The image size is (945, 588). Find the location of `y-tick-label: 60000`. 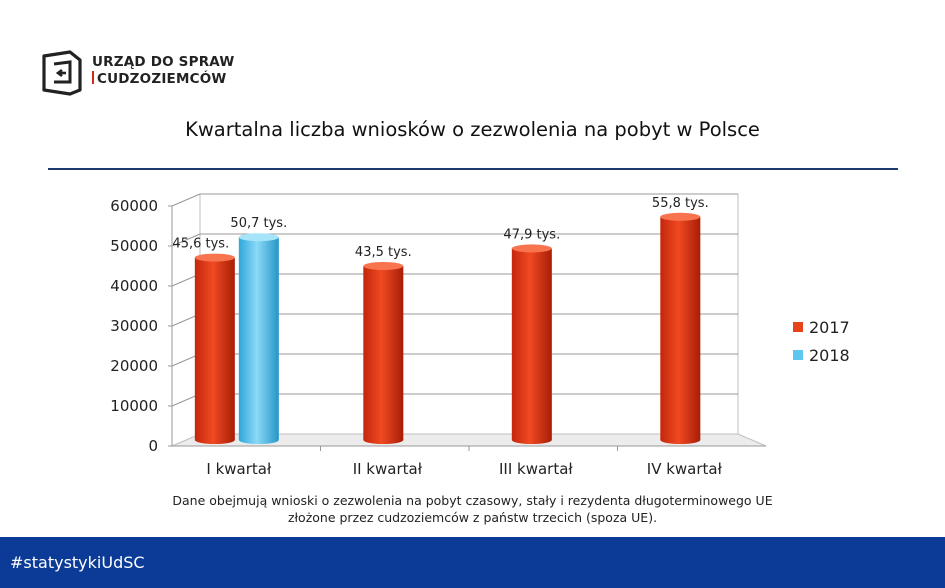

y-tick-label: 60000 is located at coordinates (134, 206).